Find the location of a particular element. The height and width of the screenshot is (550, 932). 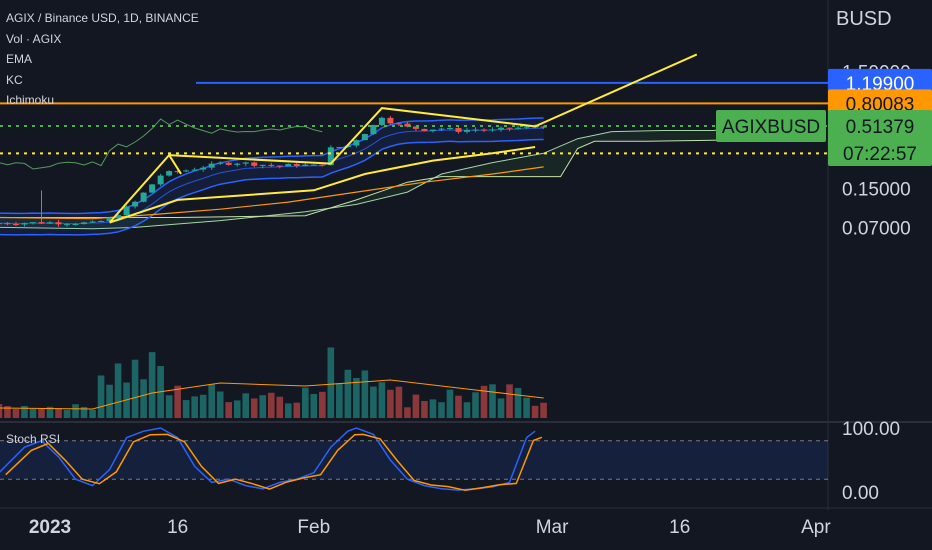

oscillator-label: Stoch RSI is located at coordinates (33, 439).